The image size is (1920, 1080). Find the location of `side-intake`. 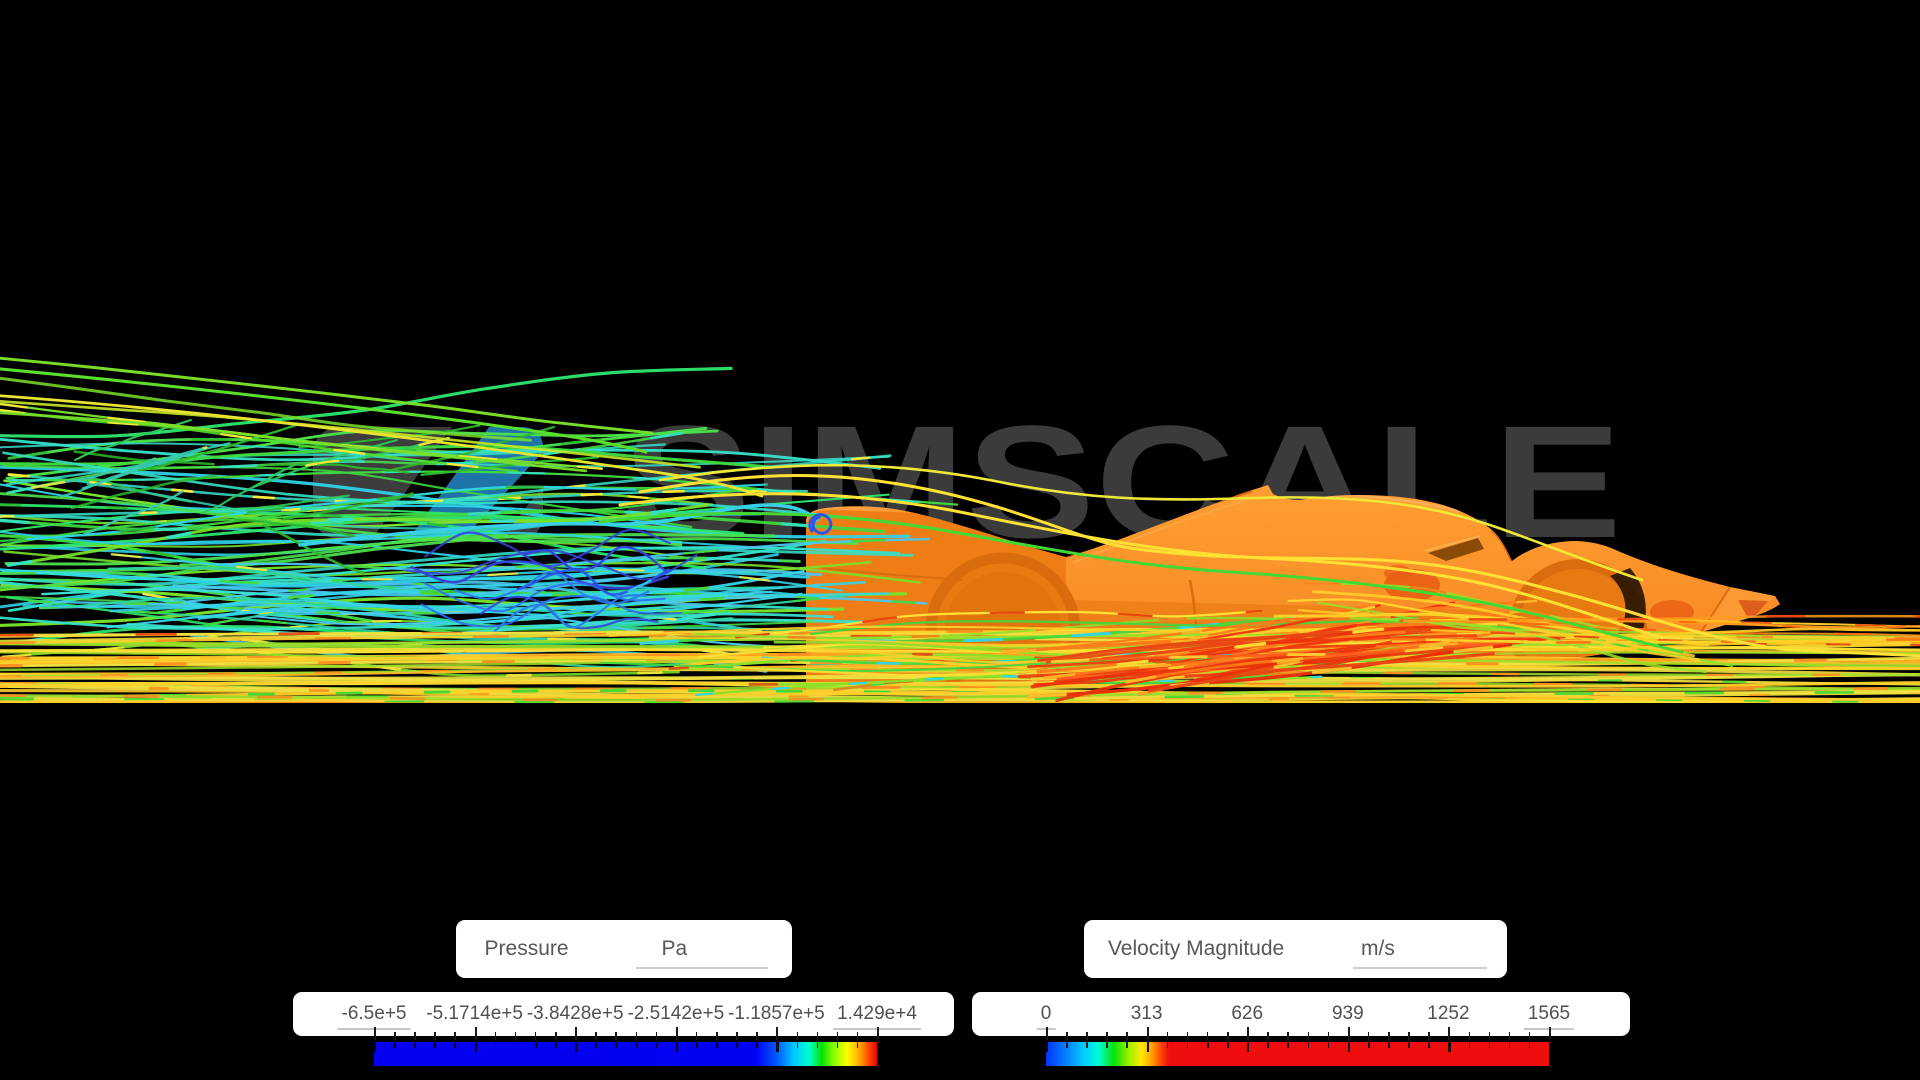

side-intake is located at coordinates (1456, 549).